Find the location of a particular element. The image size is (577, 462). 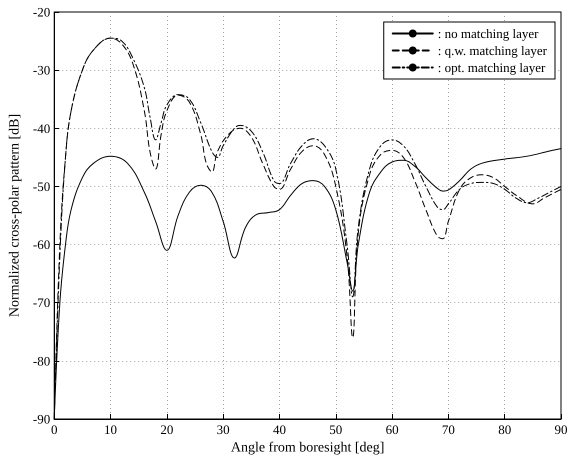

y-tick-label: -80 is located at coordinates (41, 360).